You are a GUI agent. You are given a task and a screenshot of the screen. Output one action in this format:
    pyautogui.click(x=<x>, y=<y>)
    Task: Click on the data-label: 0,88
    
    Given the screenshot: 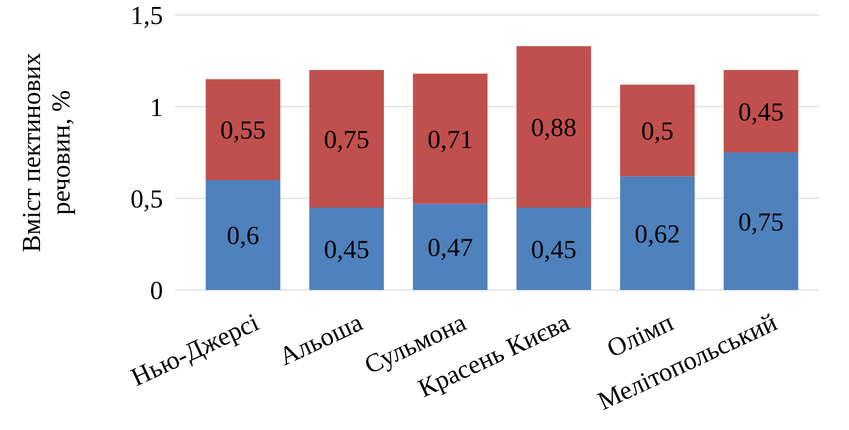 What is the action you would take?
    pyautogui.click(x=554, y=127)
    